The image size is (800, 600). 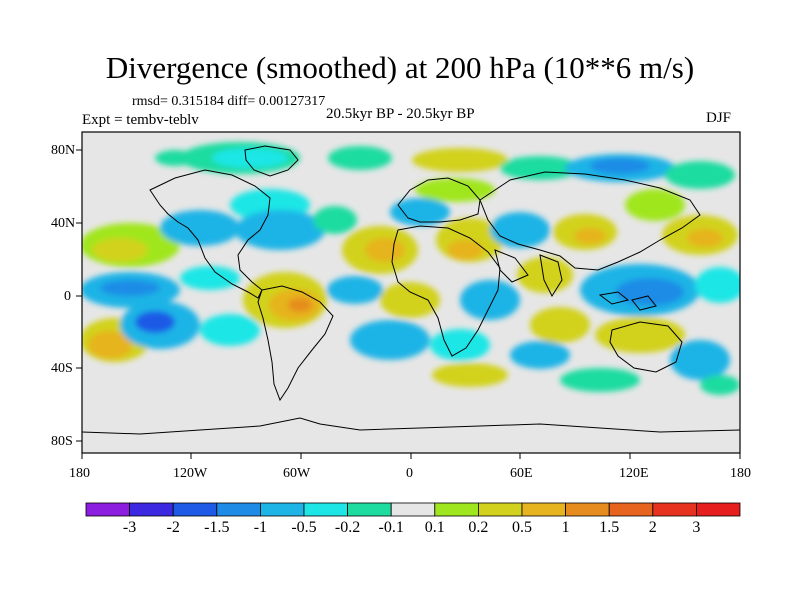 I want to click on lon-tick-60w: 60W, so click(x=297, y=473).